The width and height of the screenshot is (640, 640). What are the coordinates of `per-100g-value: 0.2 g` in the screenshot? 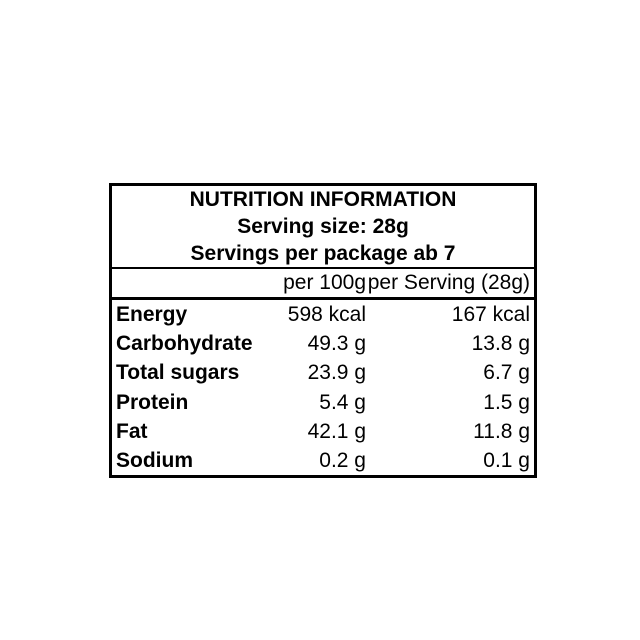 It's located at (342, 461).